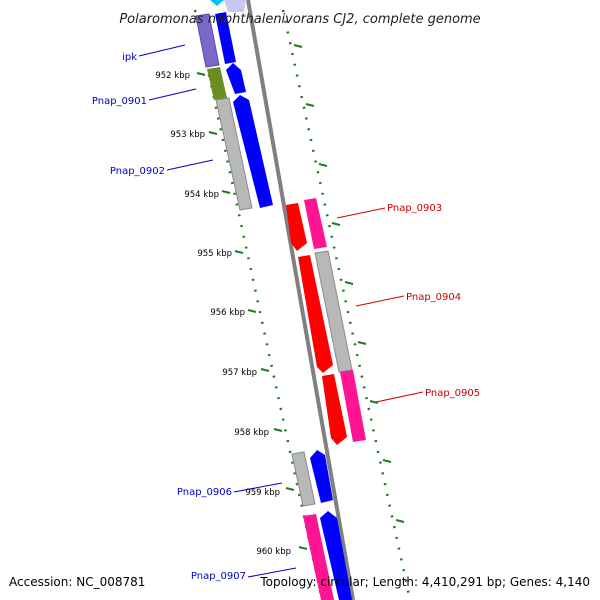  I want to click on accession-text: Accession: NC_008781, so click(77, 582).